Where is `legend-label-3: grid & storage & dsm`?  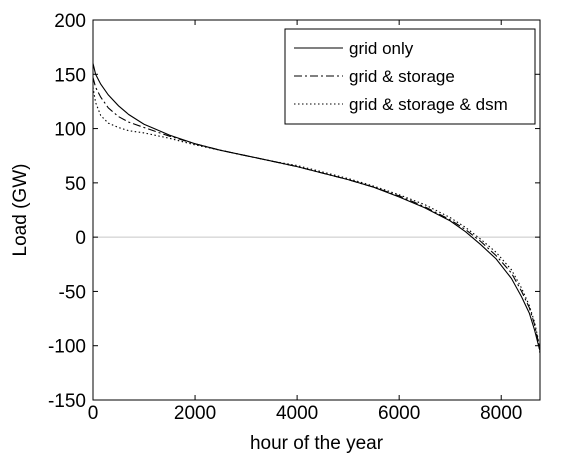 legend-label-3: grid & storage & dsm is located at coordinates (428, 104).